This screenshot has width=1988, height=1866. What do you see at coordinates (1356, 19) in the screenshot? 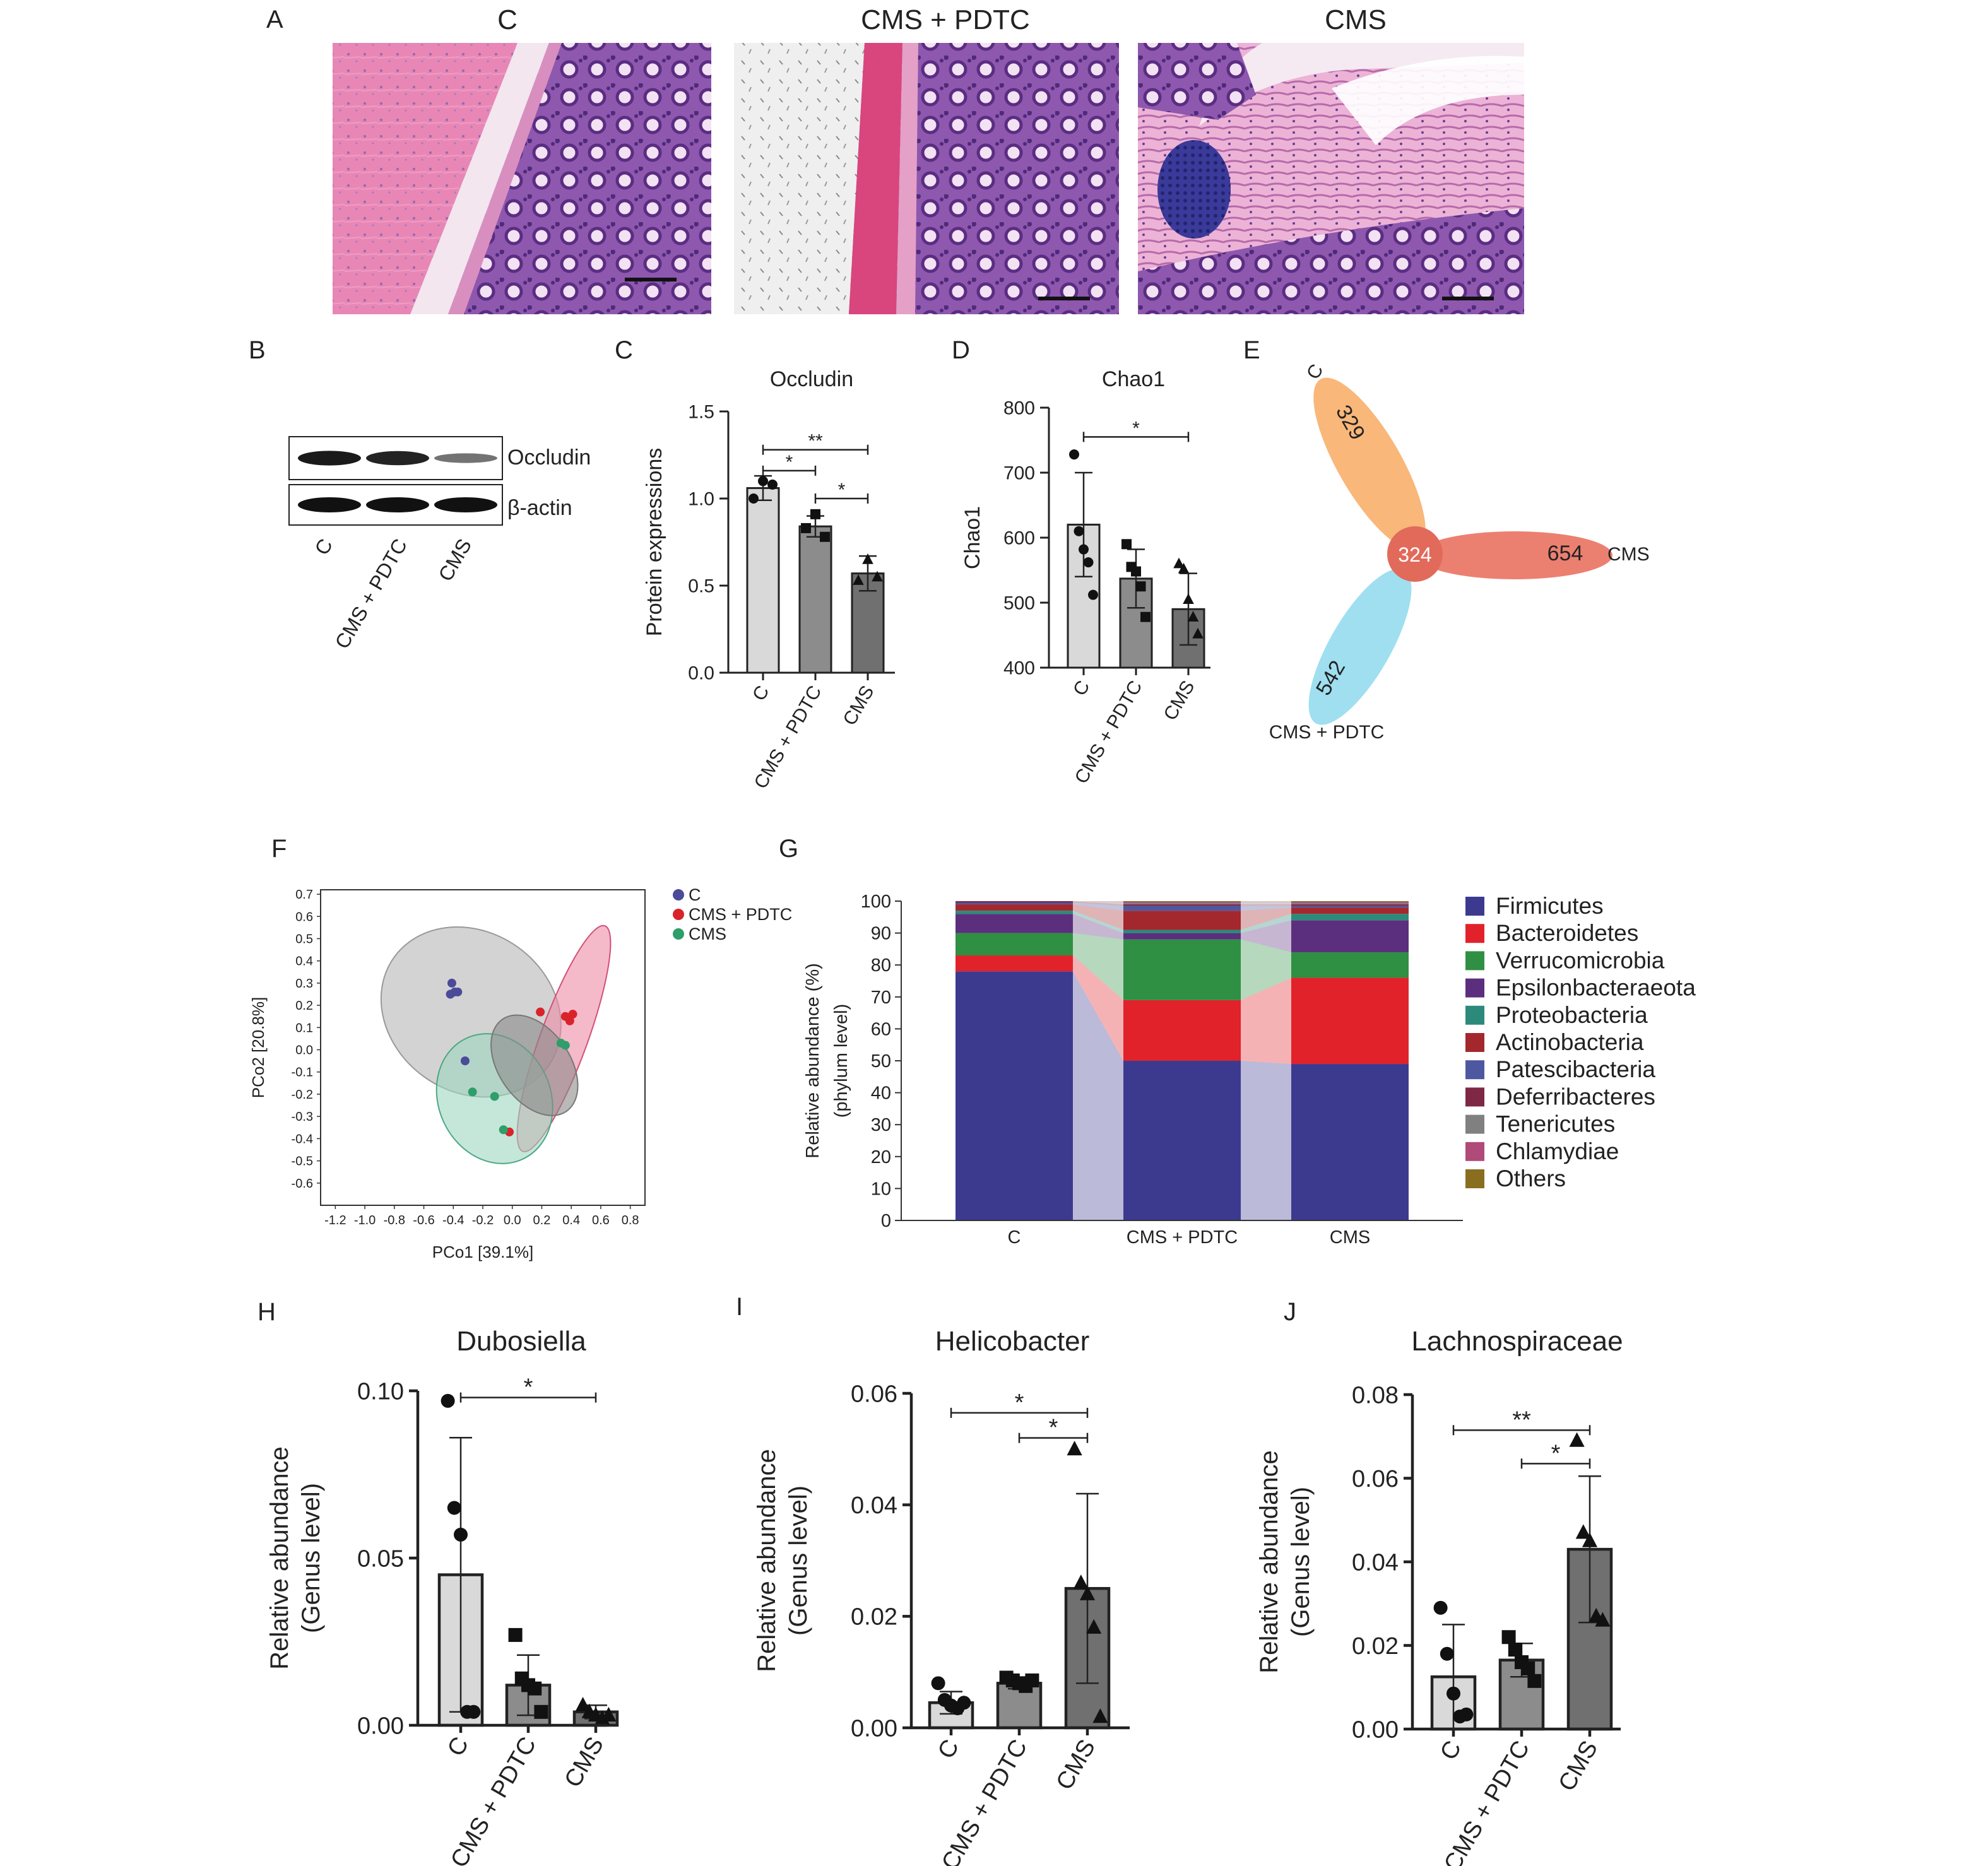
I see `histology-title-cms: CMS` at bounding box center [1356, 19].